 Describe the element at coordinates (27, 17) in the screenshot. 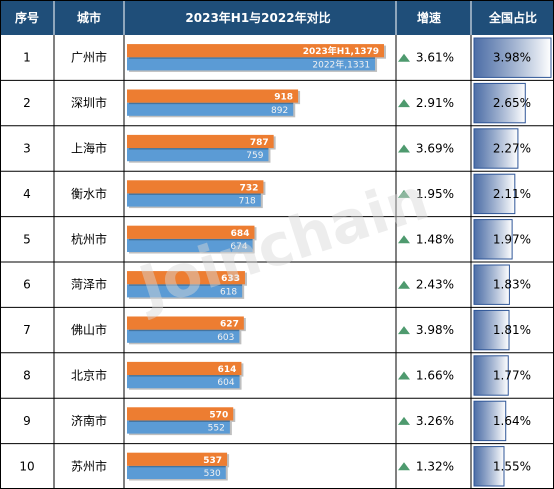

I see `header-rank: 序号` at that location.